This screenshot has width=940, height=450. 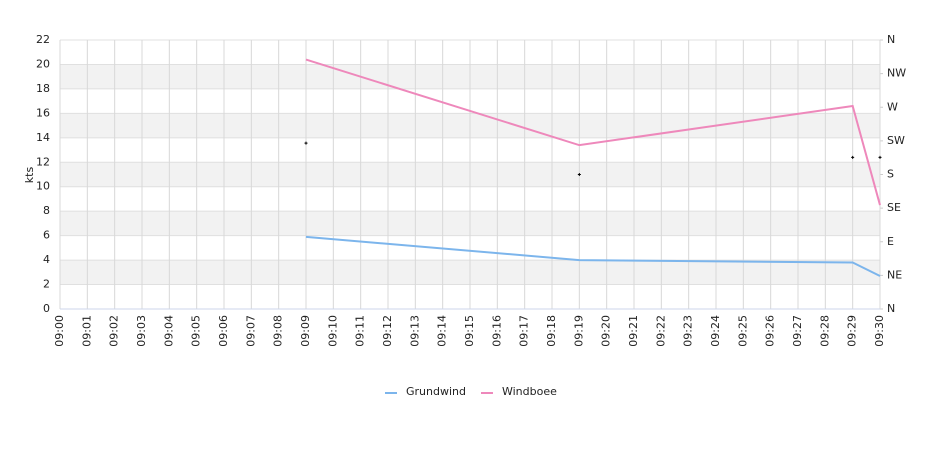 I want to click on x-tick-label: 09:05, so click(x=196, y=331).